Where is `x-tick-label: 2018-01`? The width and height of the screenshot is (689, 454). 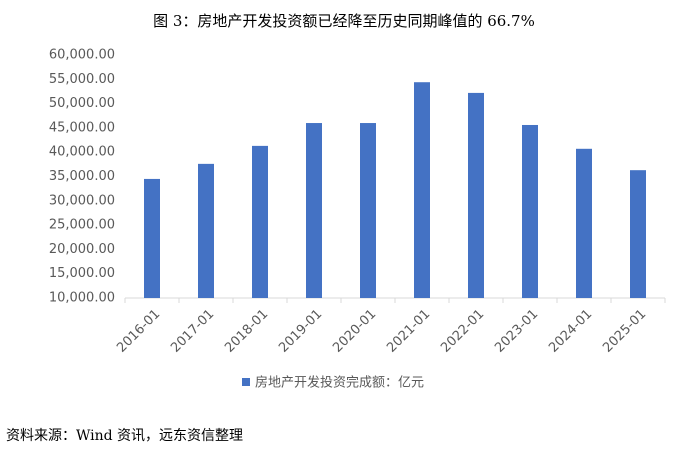 x-tick-label: 2018-01 is located at coordinates (246, 331).